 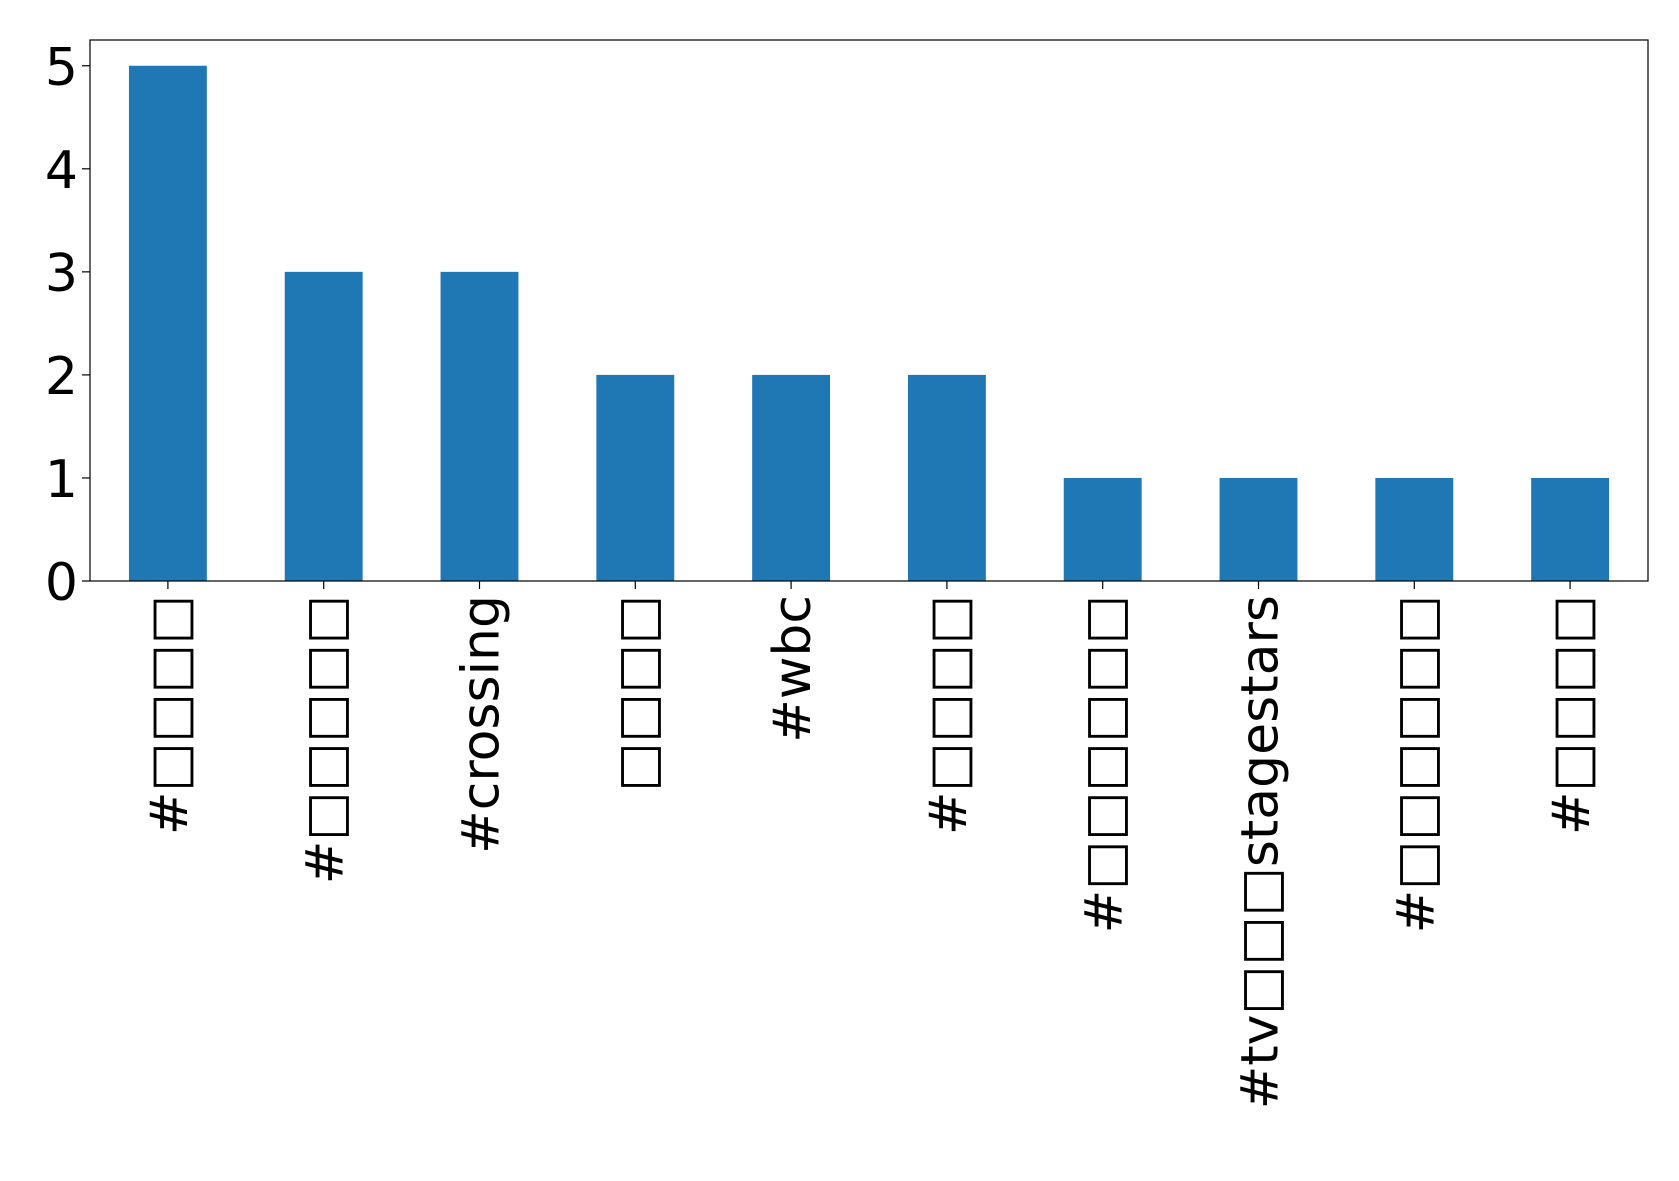 I want to click on y-tick-label: 3, so click(x=61, y=274).